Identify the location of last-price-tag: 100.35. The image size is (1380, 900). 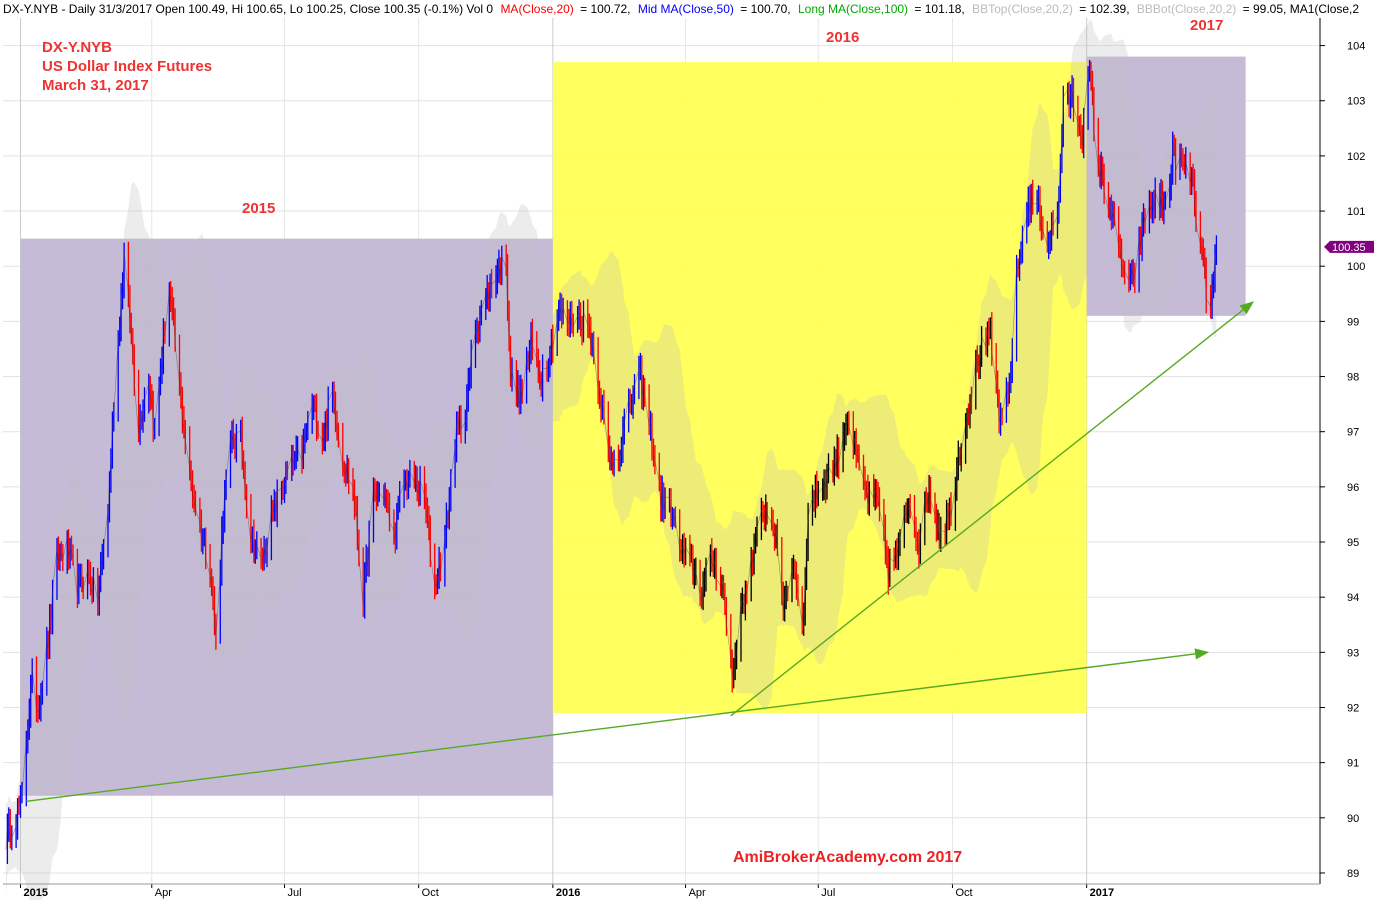
(1349, 247).